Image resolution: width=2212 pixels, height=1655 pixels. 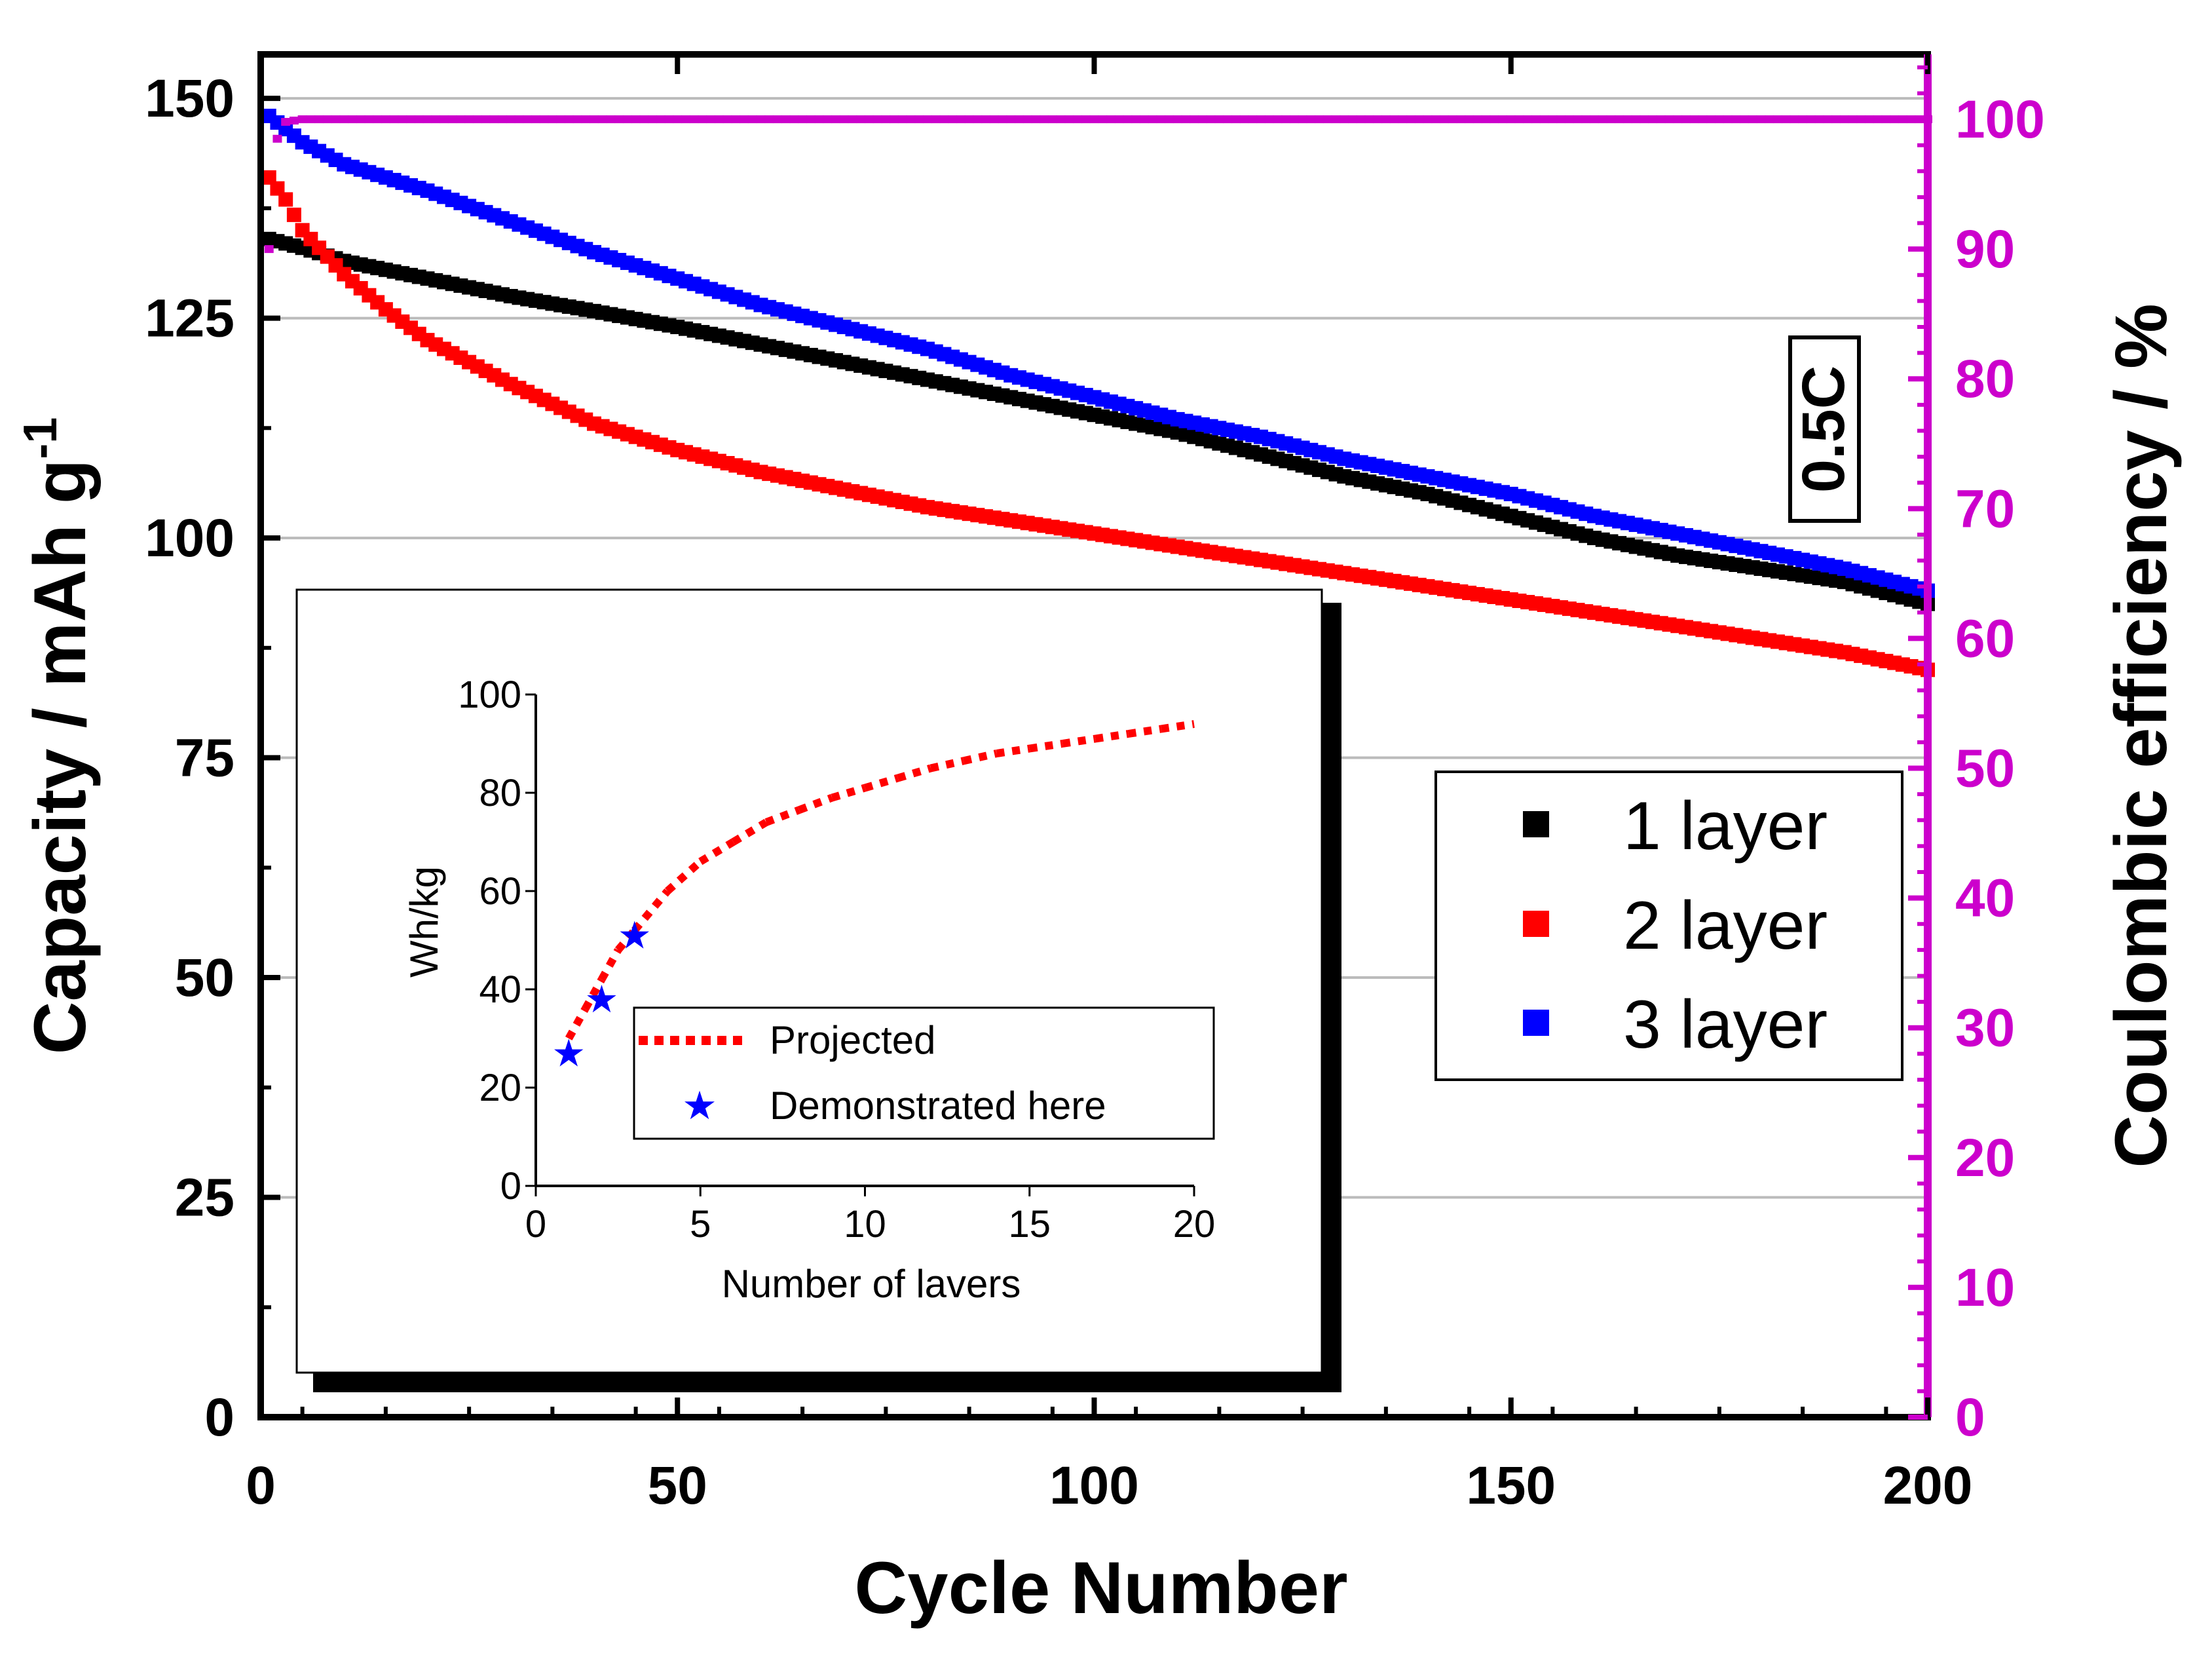 I want to click on inset-y-tick-label-80: 80, so click(x=500, y=793).